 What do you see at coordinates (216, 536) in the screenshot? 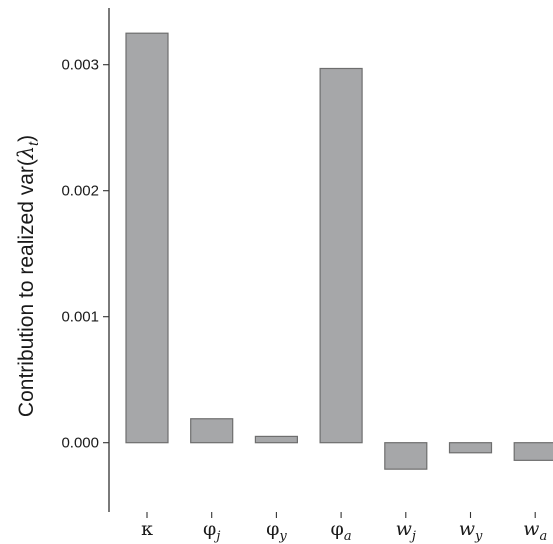
I see `x-tick-label-sub-1: j` at bounding box center [216, 536].